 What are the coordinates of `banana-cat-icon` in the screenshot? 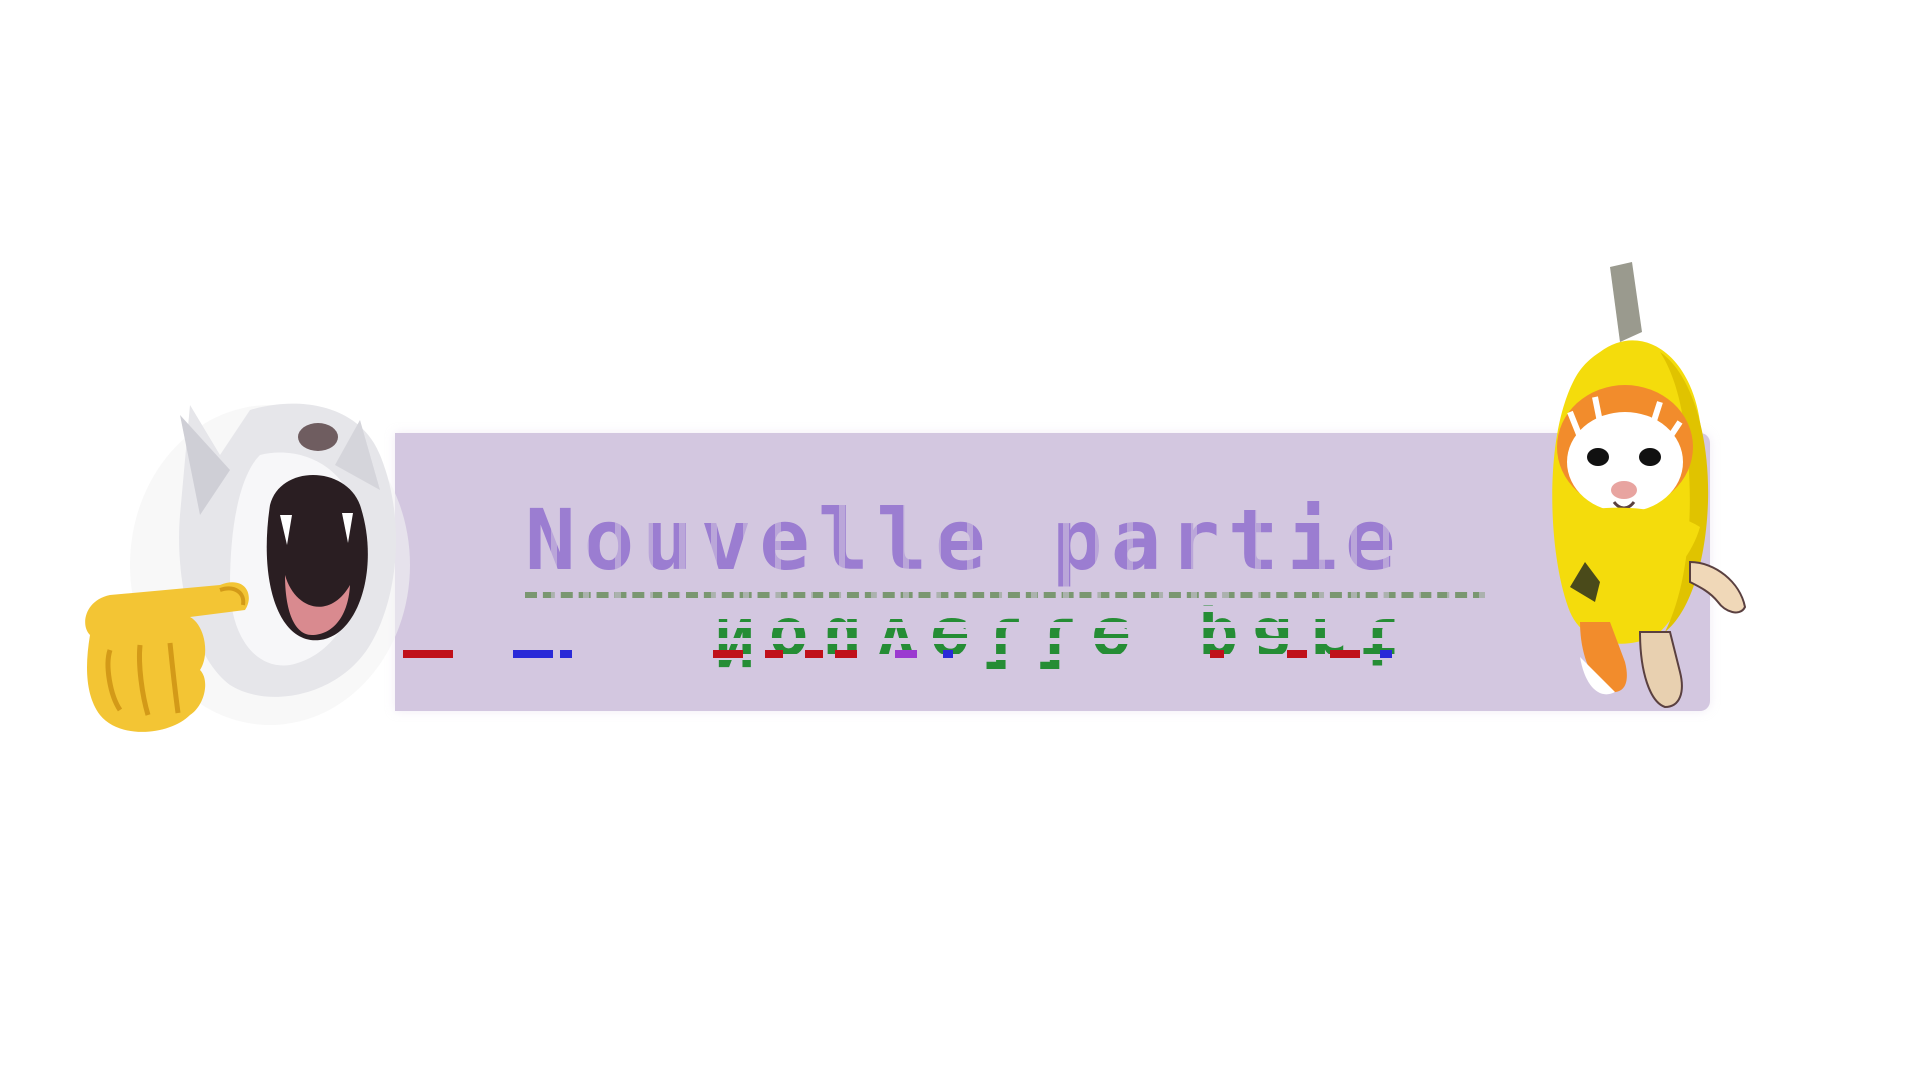 It's located at (1649, 485).